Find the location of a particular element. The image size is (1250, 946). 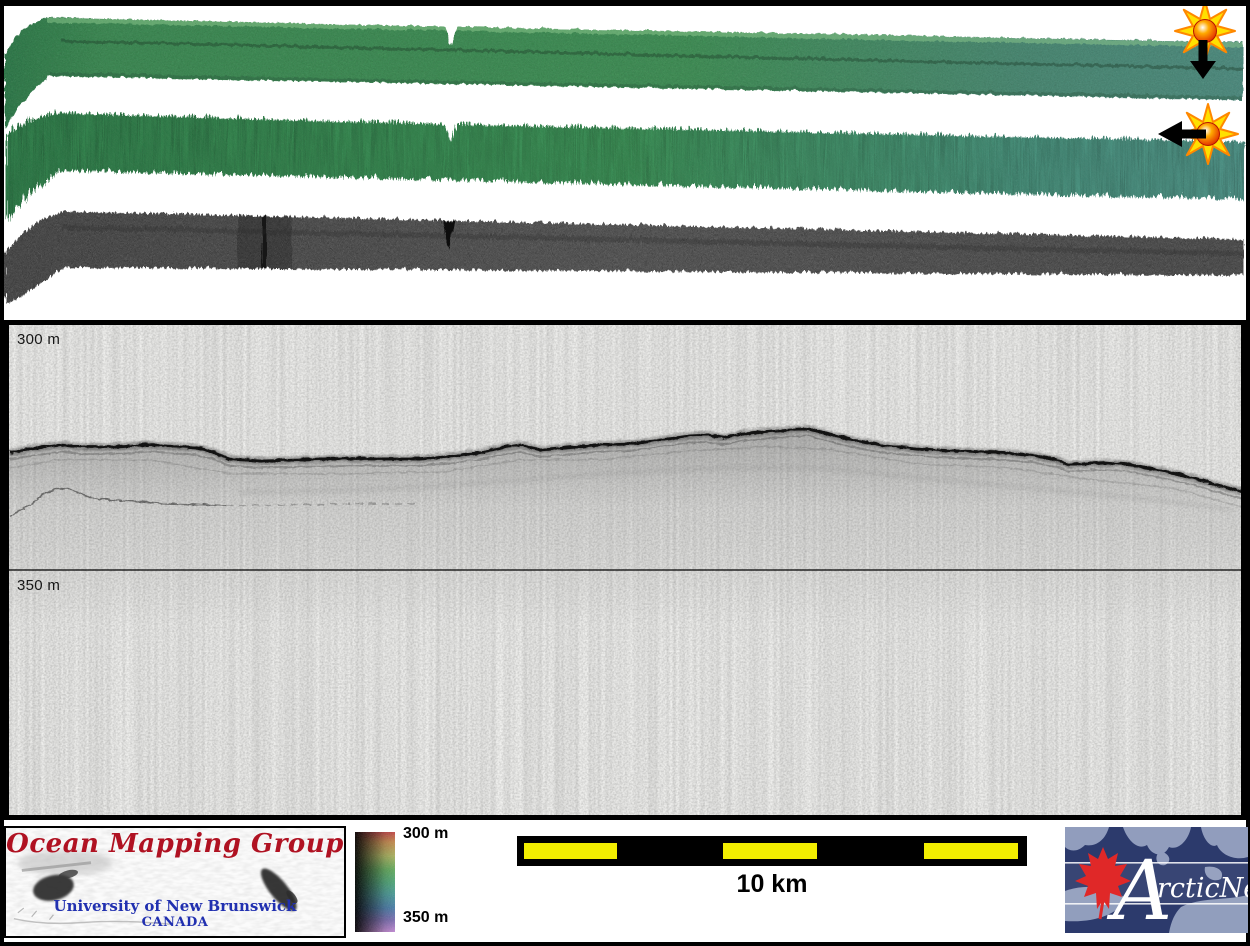

left-arrow-icon is located at coordinates (1182, 134).